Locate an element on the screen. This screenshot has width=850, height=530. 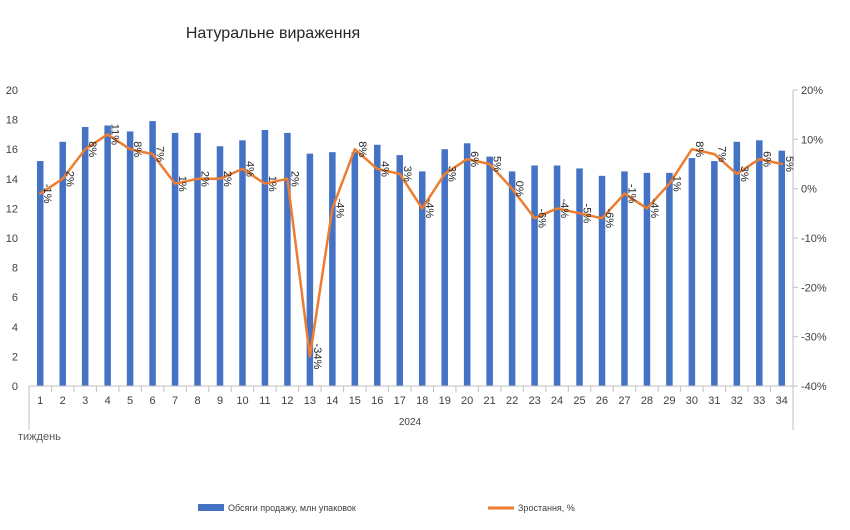
left-tick-label: 20 is located at coordinates (12, 91).